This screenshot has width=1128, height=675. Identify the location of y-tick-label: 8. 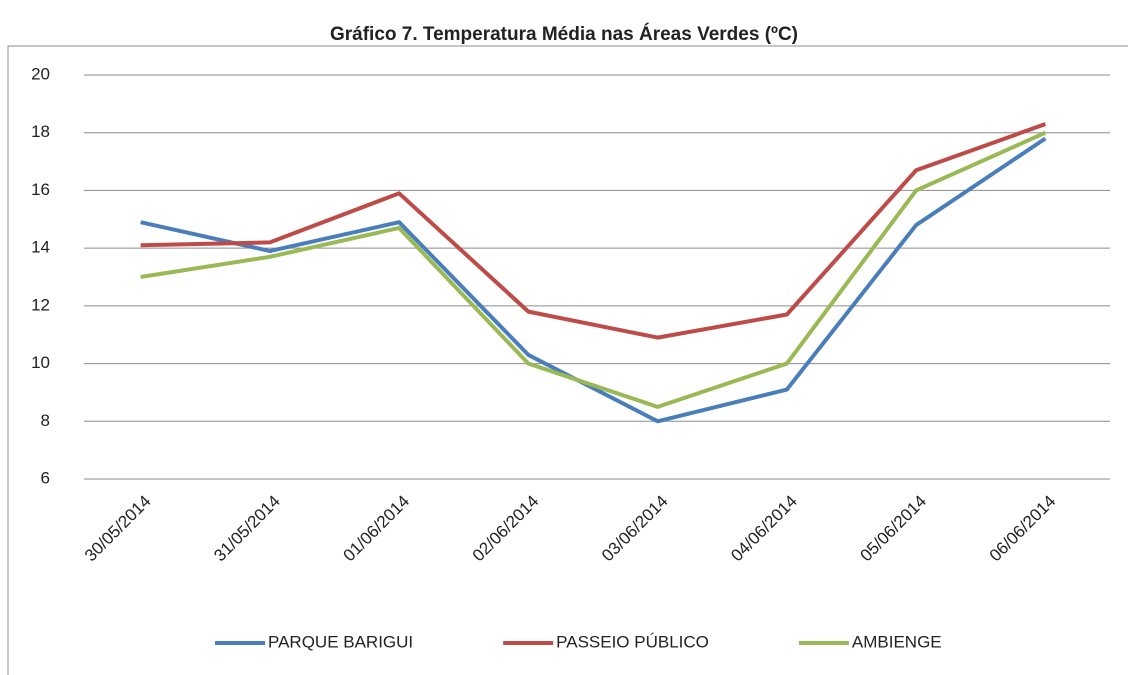
(45, 420).